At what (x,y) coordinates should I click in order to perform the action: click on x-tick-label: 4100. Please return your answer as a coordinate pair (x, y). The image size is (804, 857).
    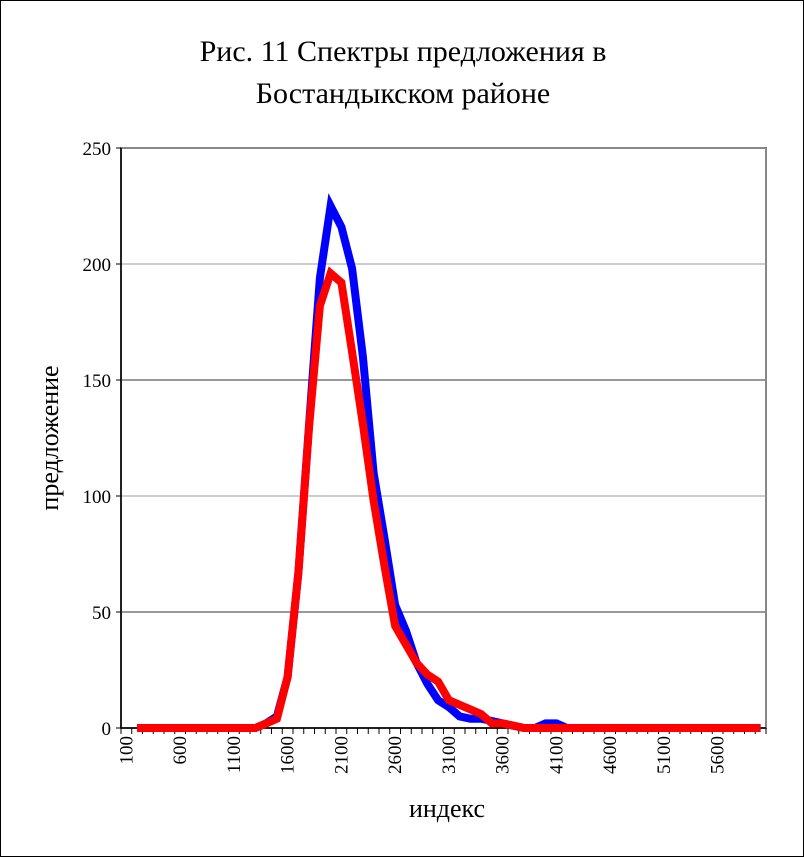
    Looking at the image, I should click on (556, 755).